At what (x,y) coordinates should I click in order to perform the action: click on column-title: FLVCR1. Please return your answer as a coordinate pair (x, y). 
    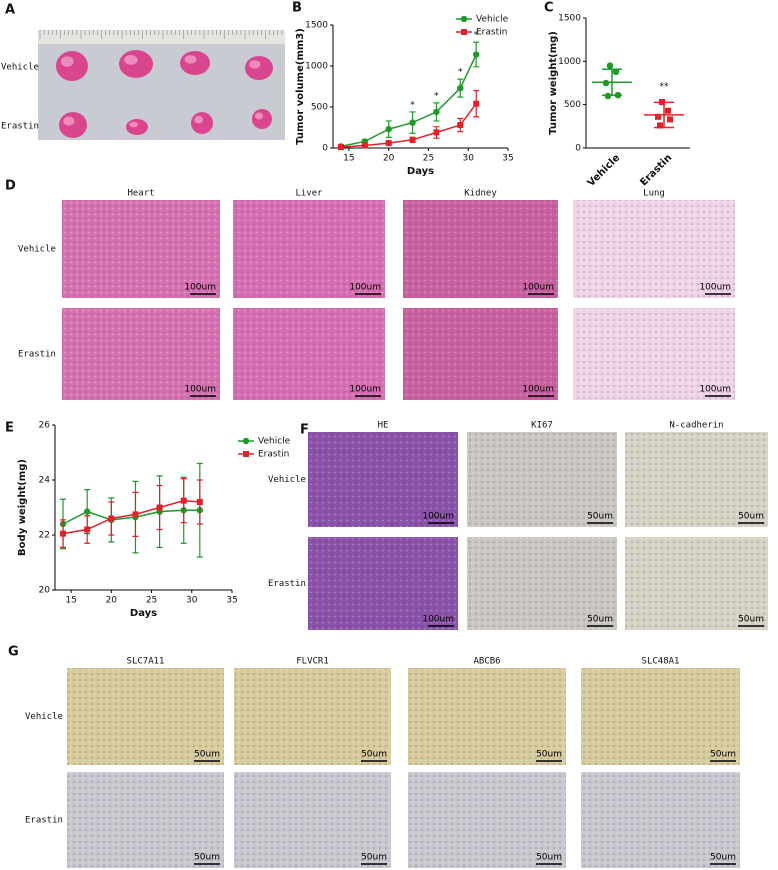
    Looking at the image, I should click on (312, 662).